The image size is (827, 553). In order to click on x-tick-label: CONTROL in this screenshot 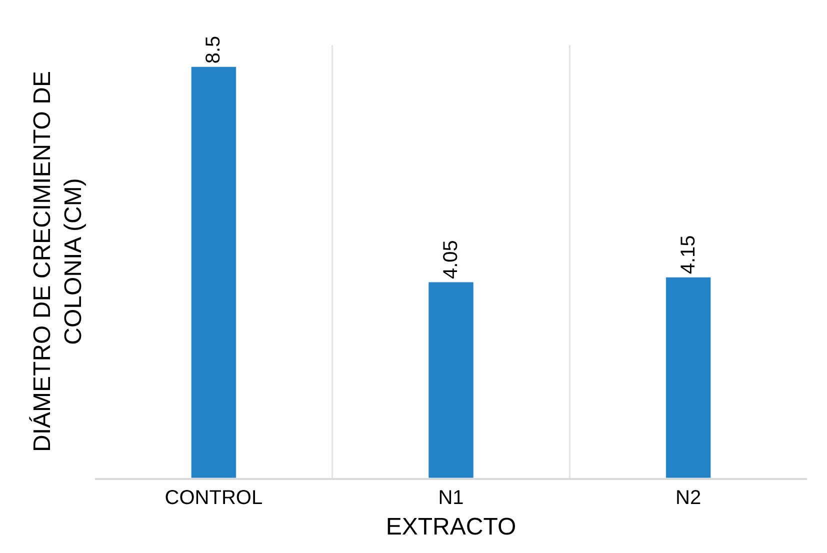, I will do `click(213, 497)`.